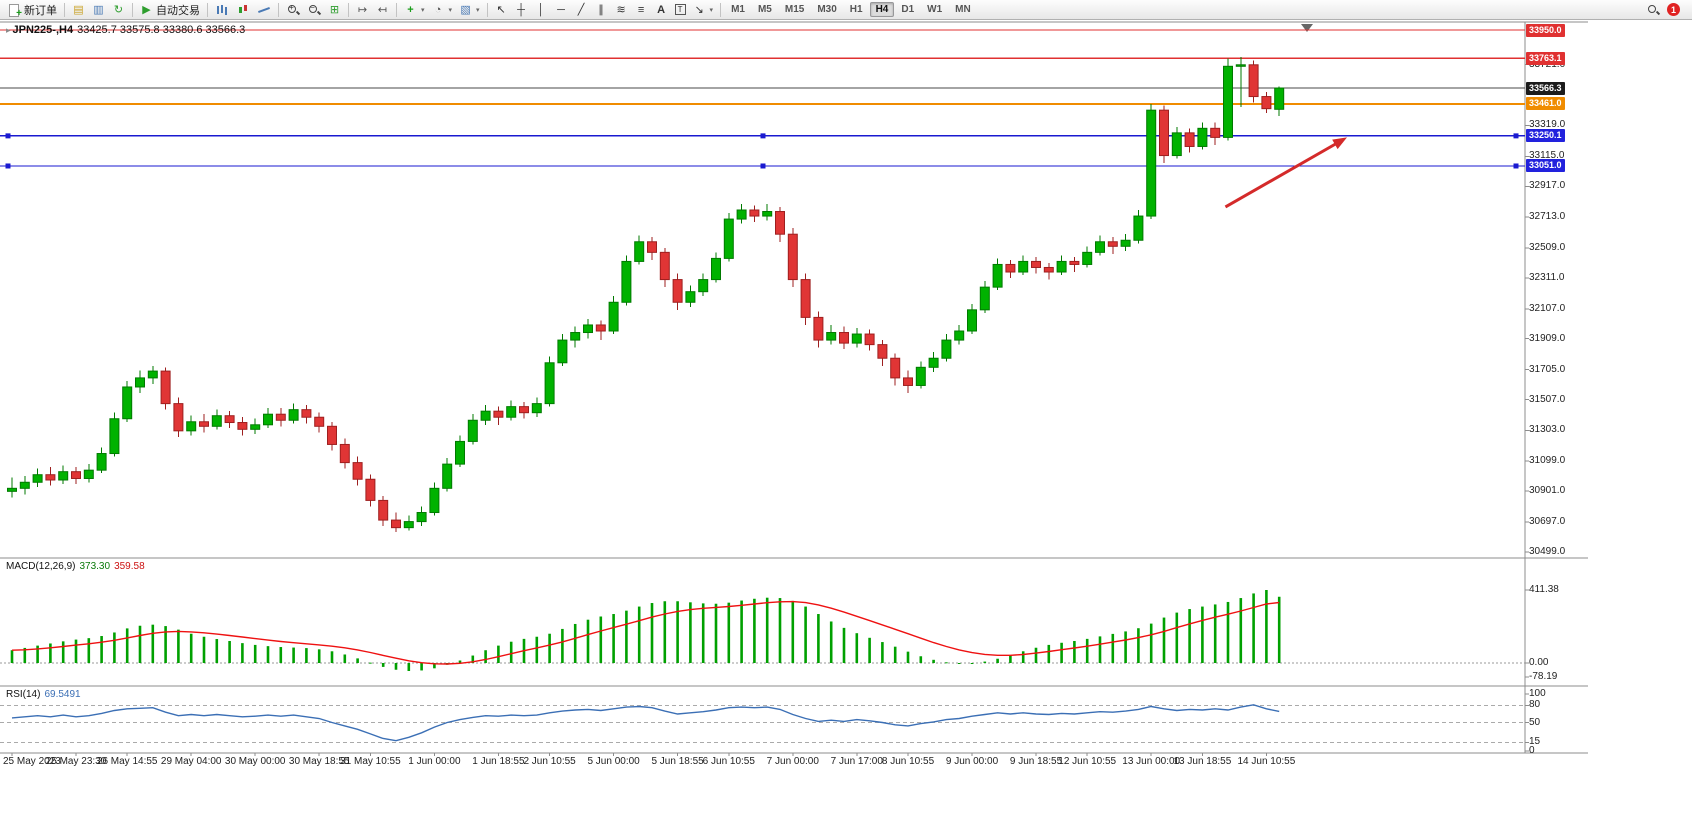 This screenshot has height=837, width=1692. Describe the element at coordinates (645, 630) in the screenshot. I see `macd-histogram` at that location.